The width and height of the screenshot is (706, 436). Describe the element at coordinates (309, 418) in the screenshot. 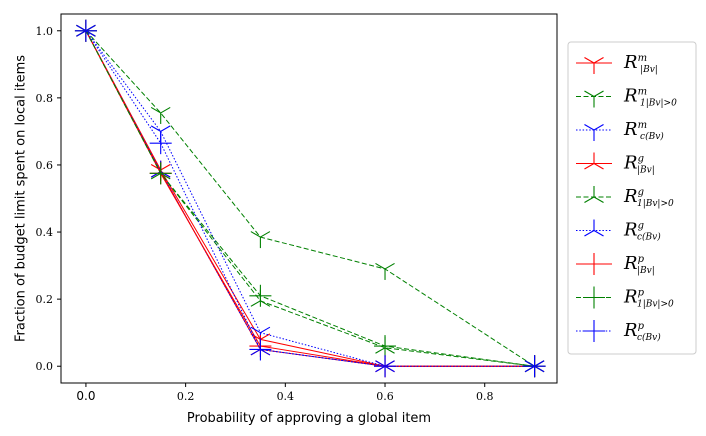

I see `x-axis-label: Probability of approving a global item` at that location.